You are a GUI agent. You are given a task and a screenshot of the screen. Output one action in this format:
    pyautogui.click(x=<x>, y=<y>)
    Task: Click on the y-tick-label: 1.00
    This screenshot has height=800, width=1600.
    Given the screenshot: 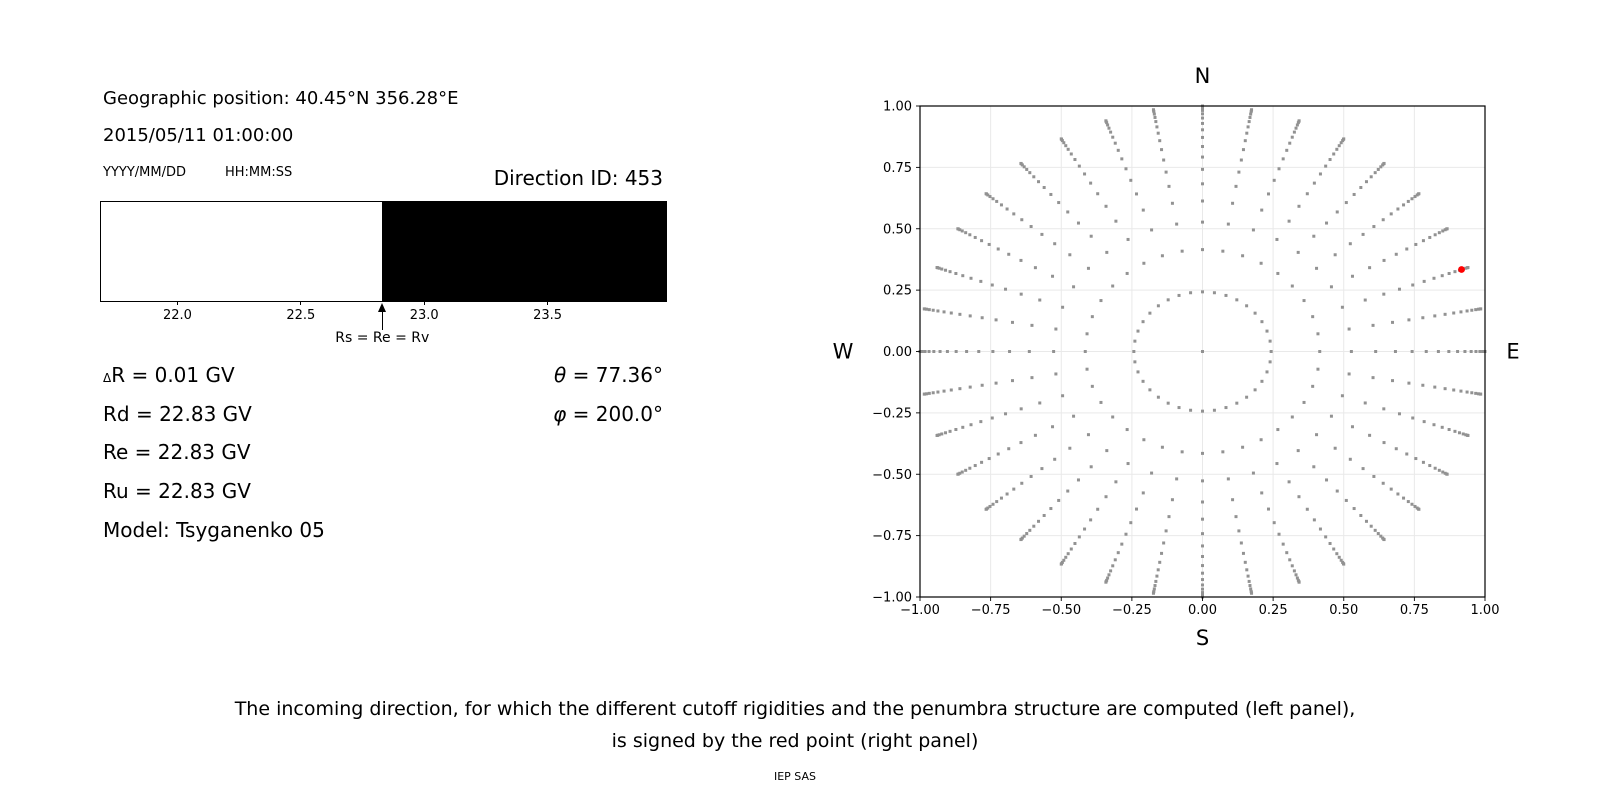 What is the action you would take?
    pyautogui.click(x=897, y=107)
    